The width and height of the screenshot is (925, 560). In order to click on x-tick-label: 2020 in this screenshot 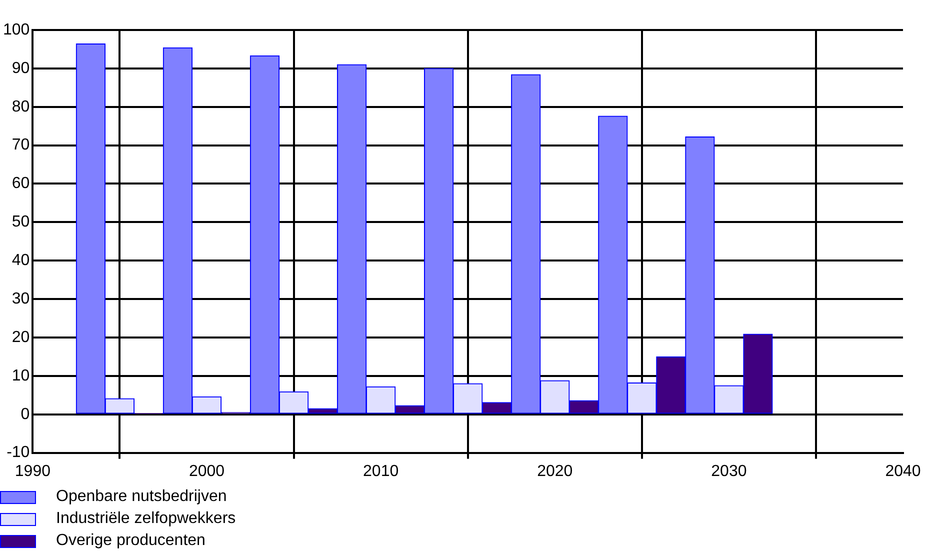, I will do `click(555, 471)`.